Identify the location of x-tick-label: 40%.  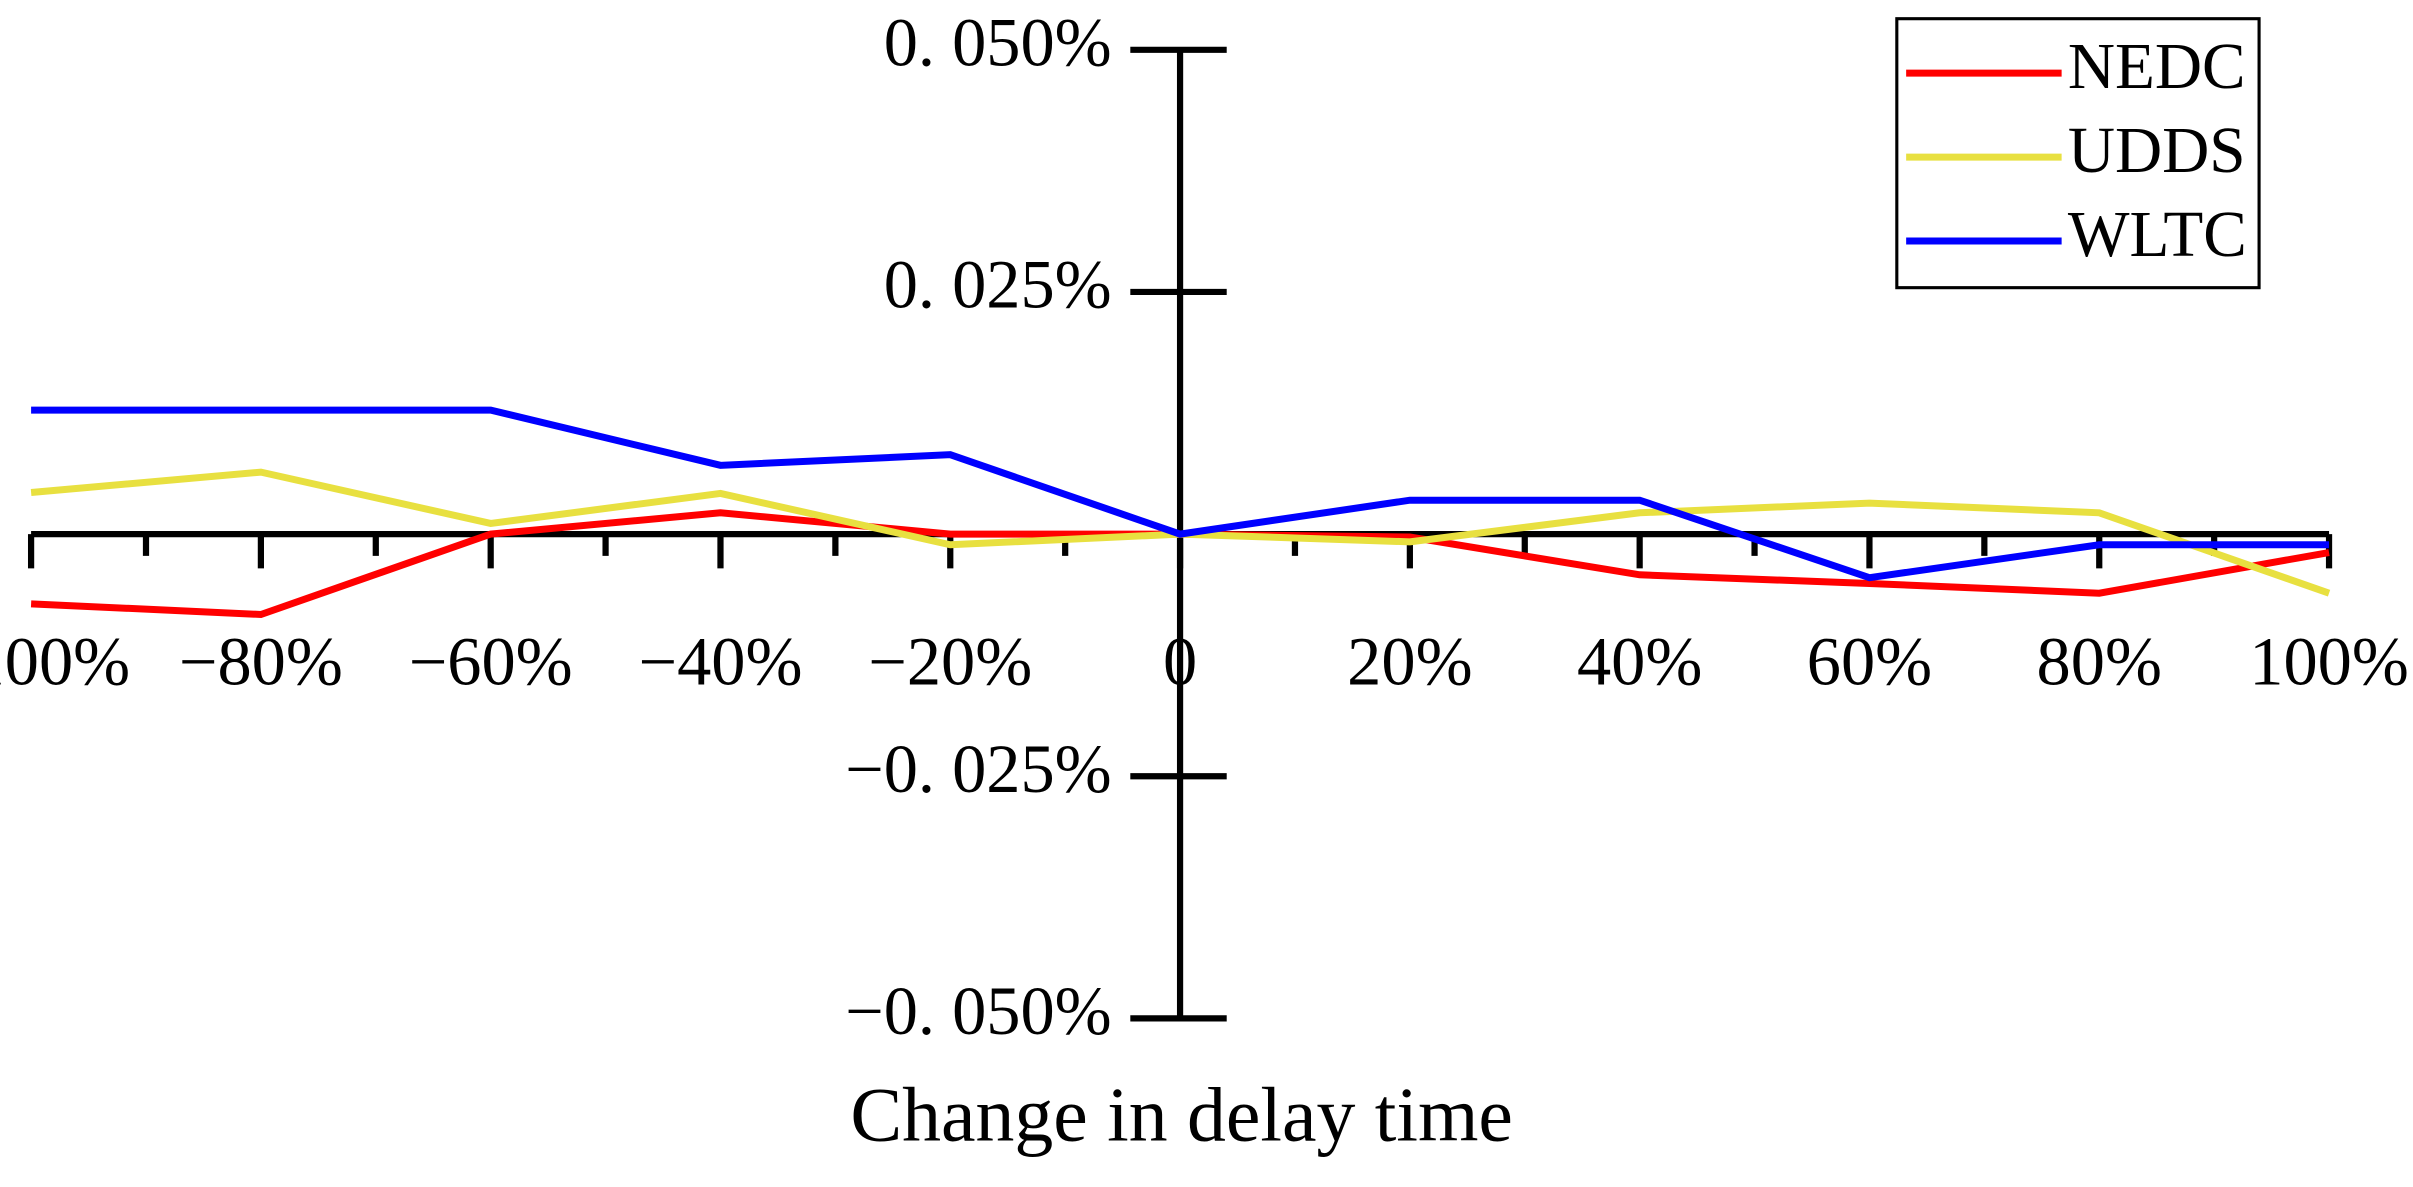
(1639, 661).